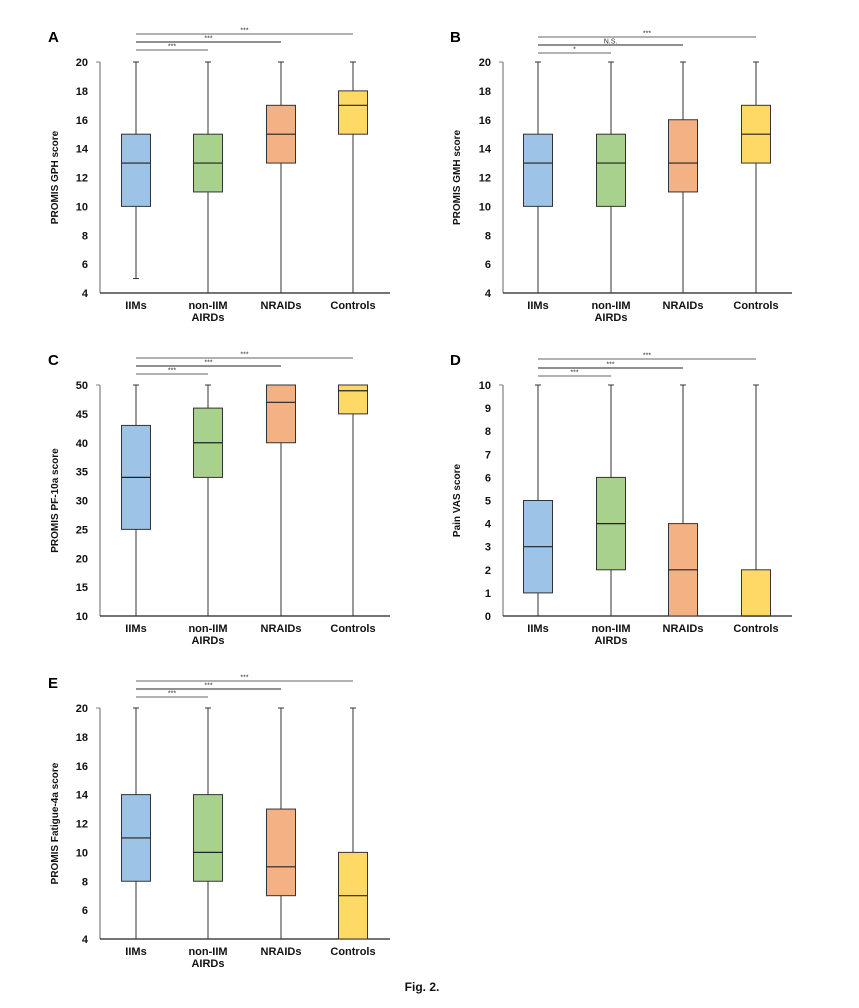  What do you see at coordinates (53, 360) in the screenshot?
I see `panel-letter: C` at bounding box center [53, 360].